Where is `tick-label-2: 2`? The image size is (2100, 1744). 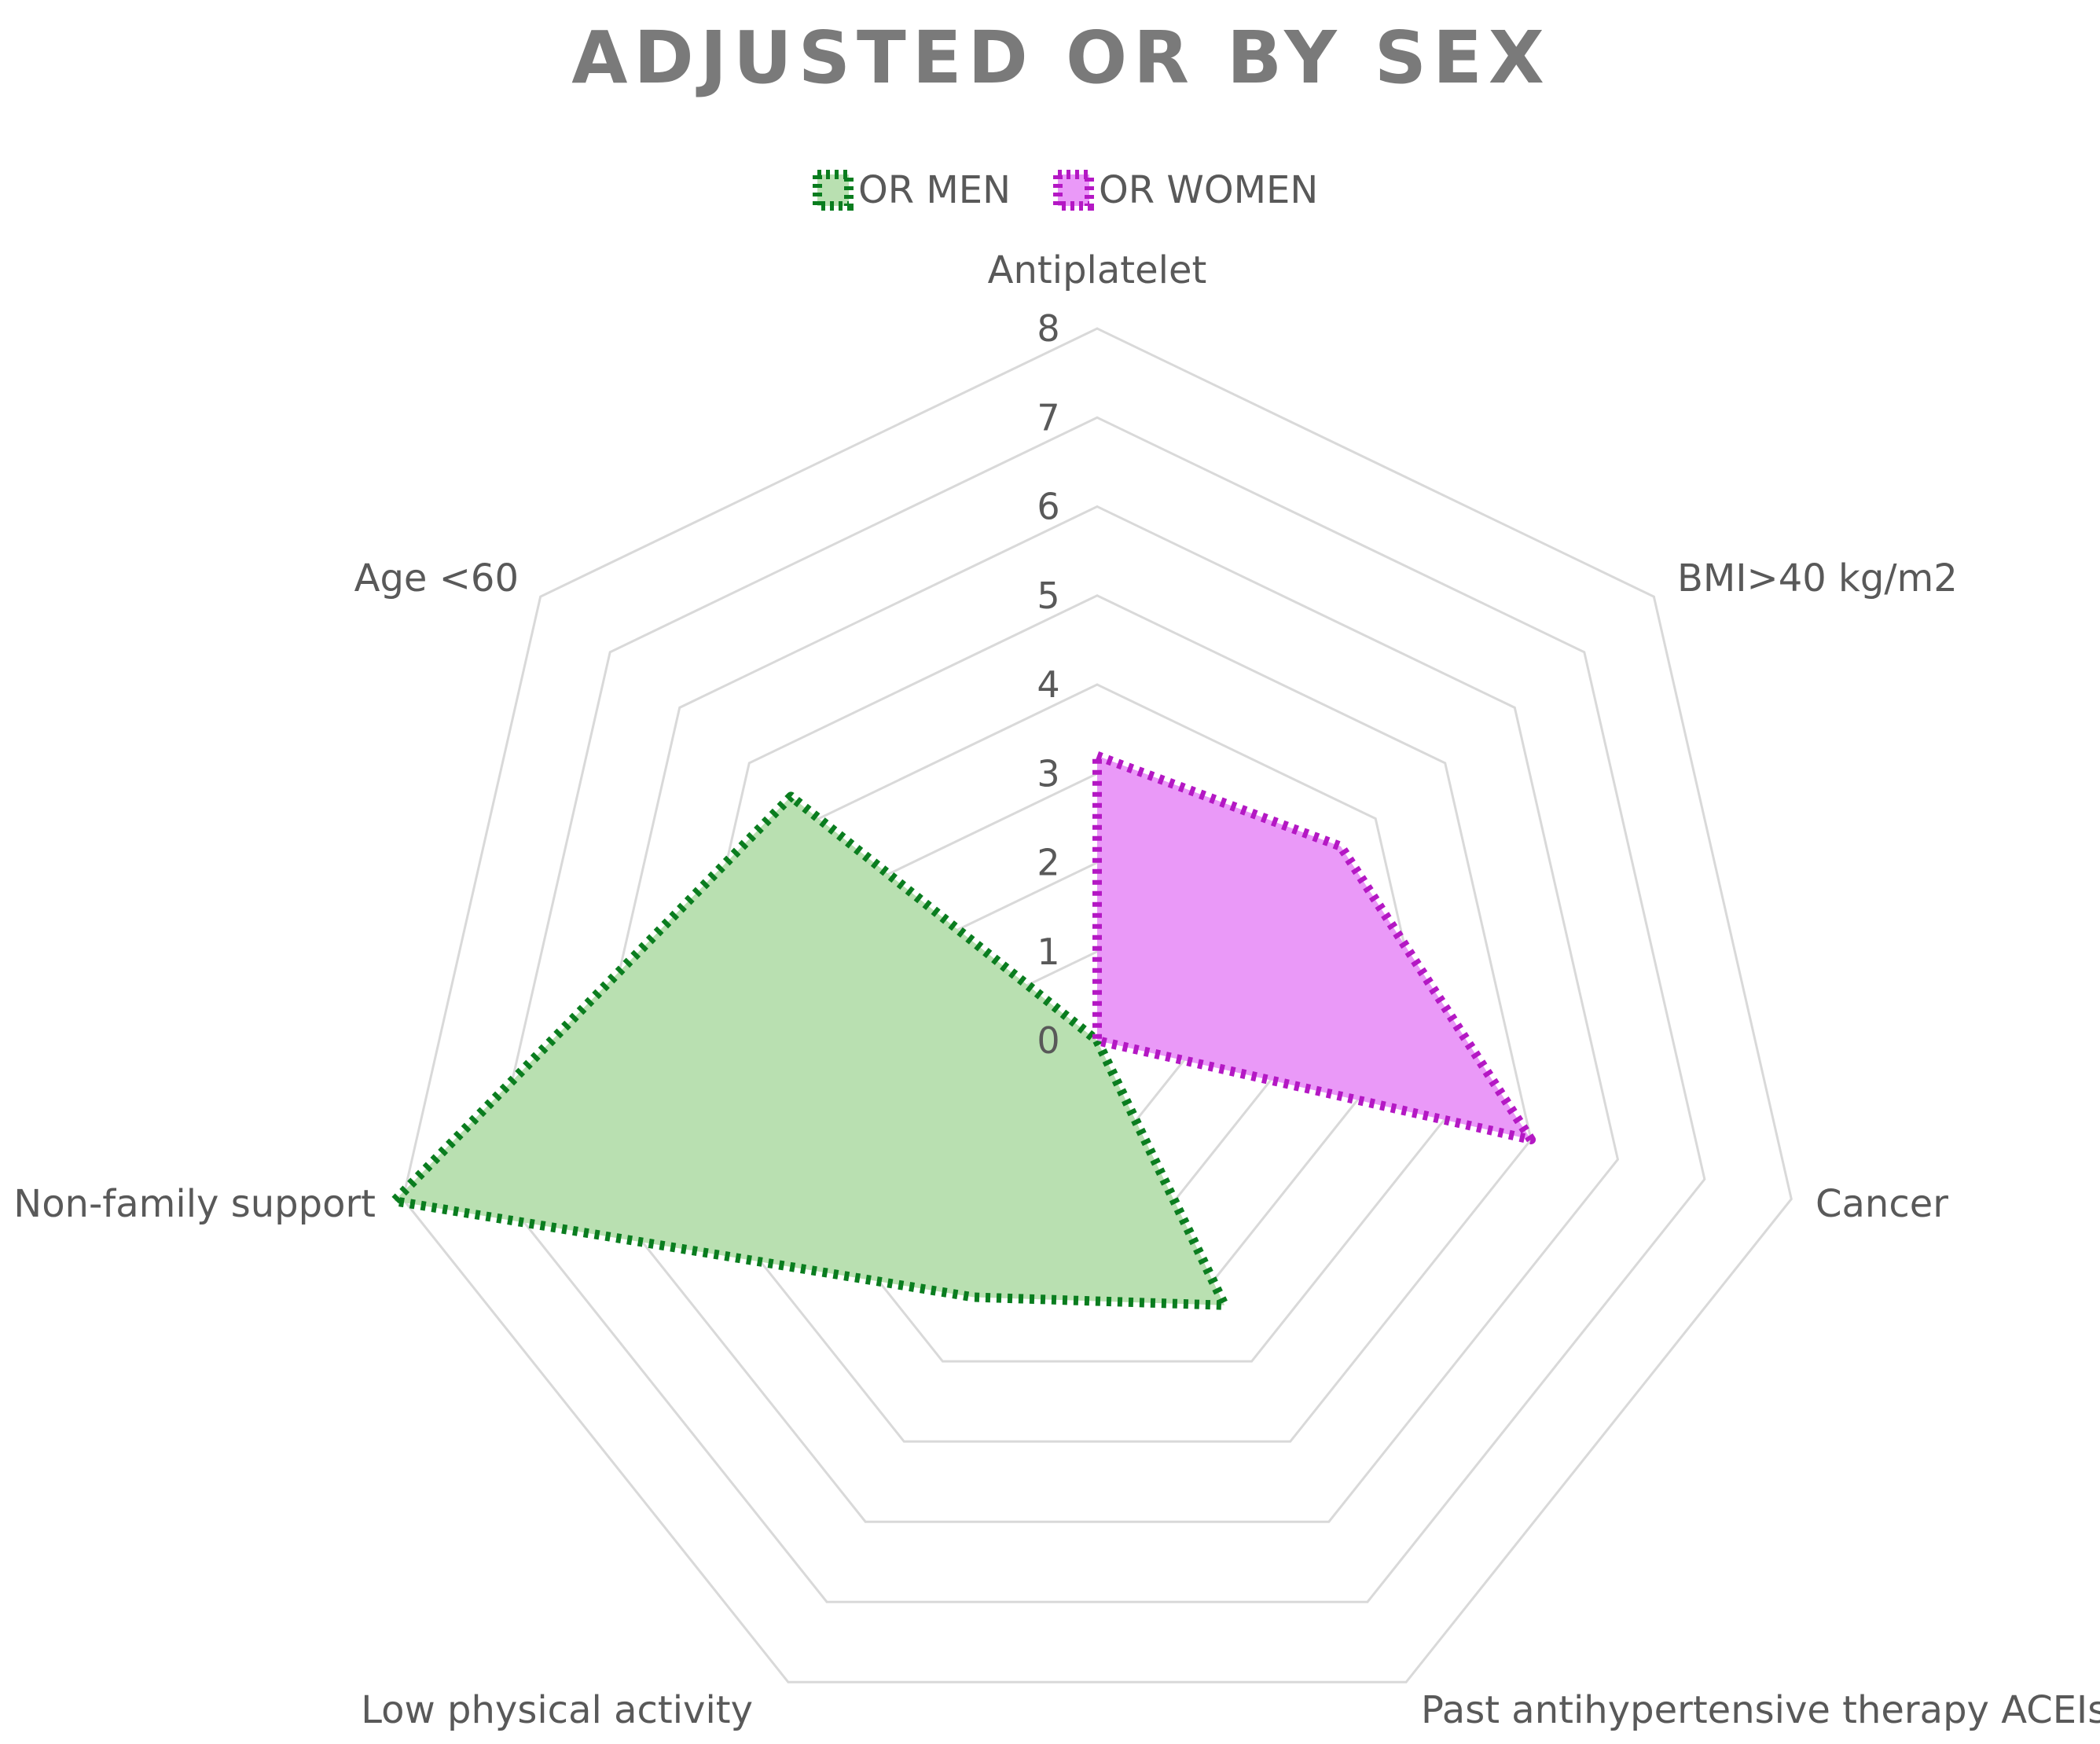 tick-label-2: 2 is located at coordinates (1048, 863).